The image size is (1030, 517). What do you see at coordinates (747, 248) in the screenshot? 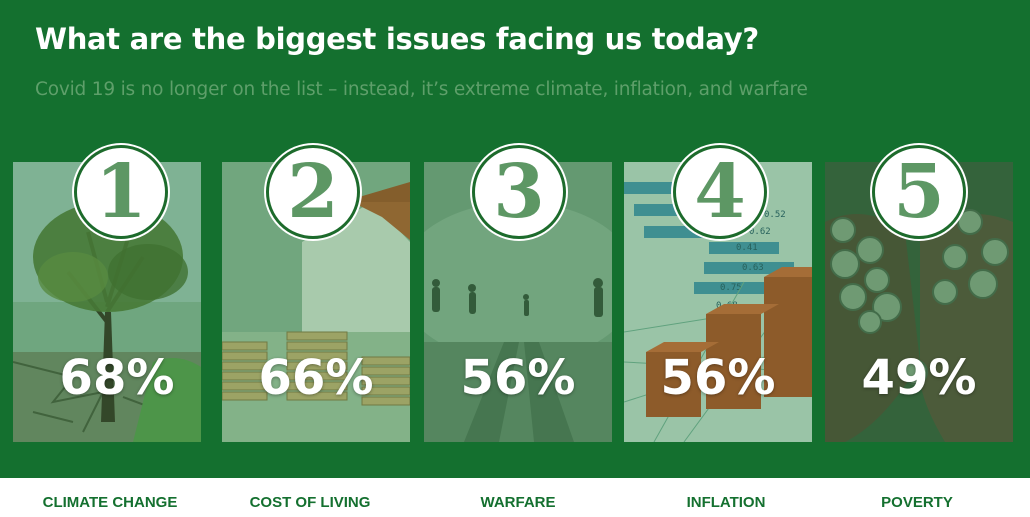
I see `figure-text: 0.41` at bounding box center [747, 248].